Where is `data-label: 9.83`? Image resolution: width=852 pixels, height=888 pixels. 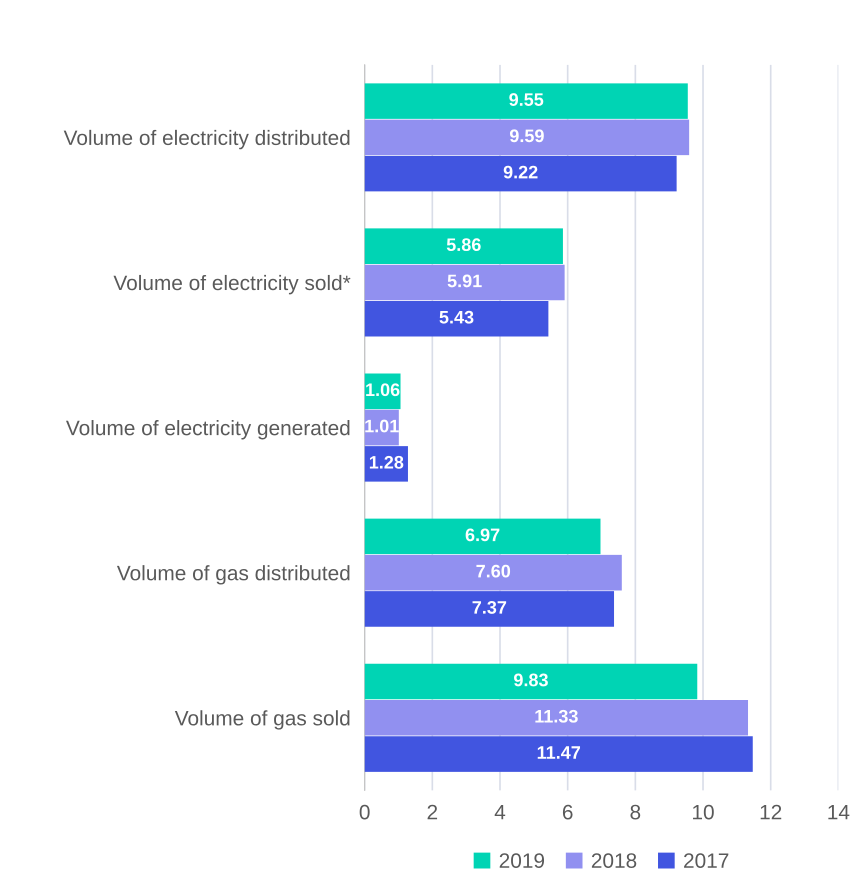
data-label: 9.83 is located at coordinates (531, 680).